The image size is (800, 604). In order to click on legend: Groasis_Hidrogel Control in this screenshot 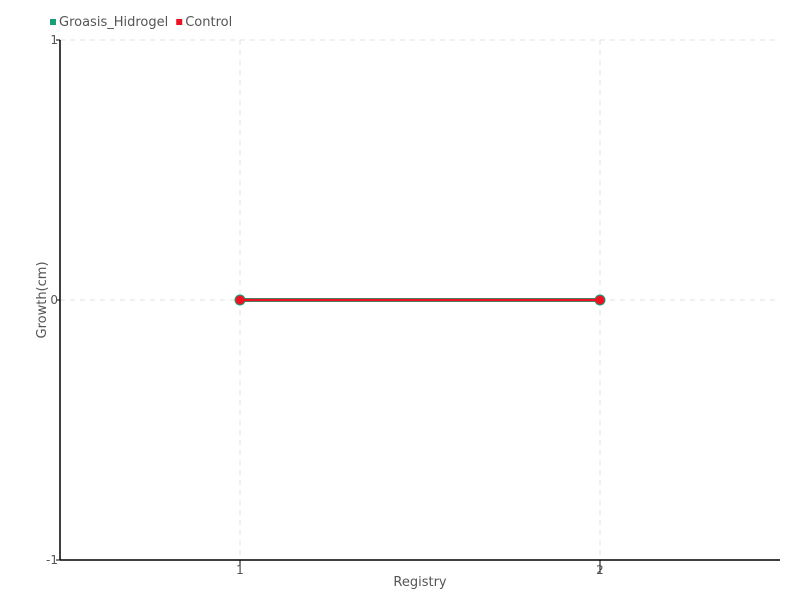, I will do `click(141, 22)`.